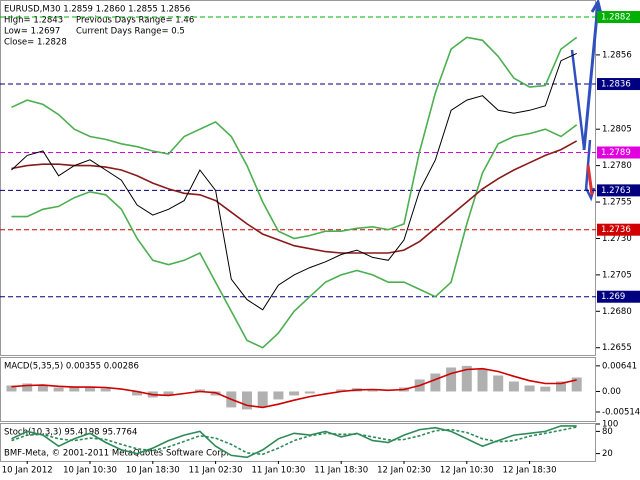  Describe the element at coordinates (32, 32) in the screenshot. I see `annotation: Low= 1.2697` at that location.